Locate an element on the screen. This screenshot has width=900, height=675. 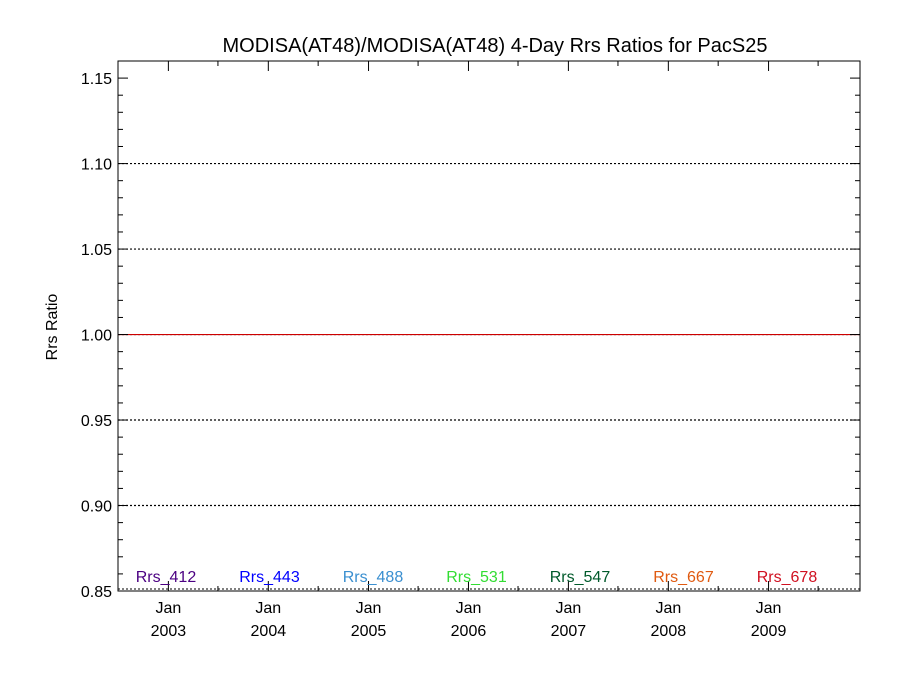
x-tick-year: 2003 is located at coordinates (169, 631).